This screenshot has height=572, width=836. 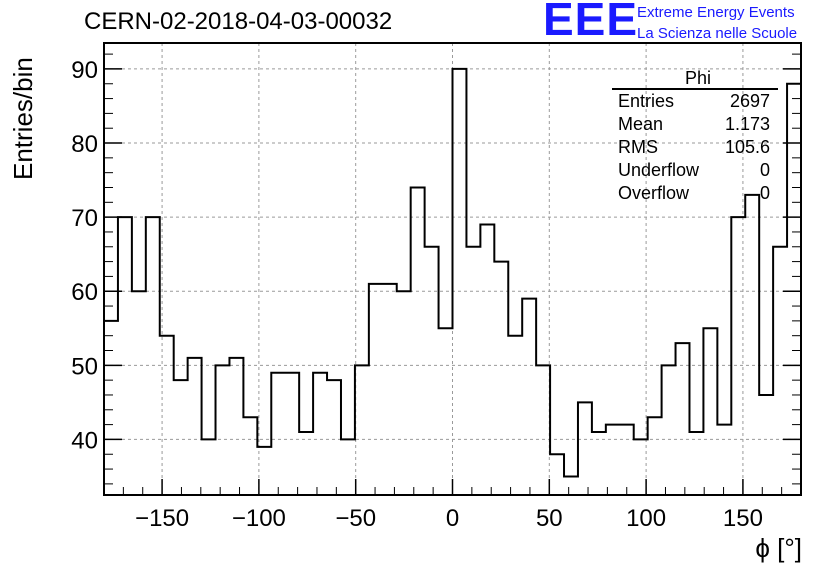 I want to click on stats-value: 2697, so click(x=749, y=101).